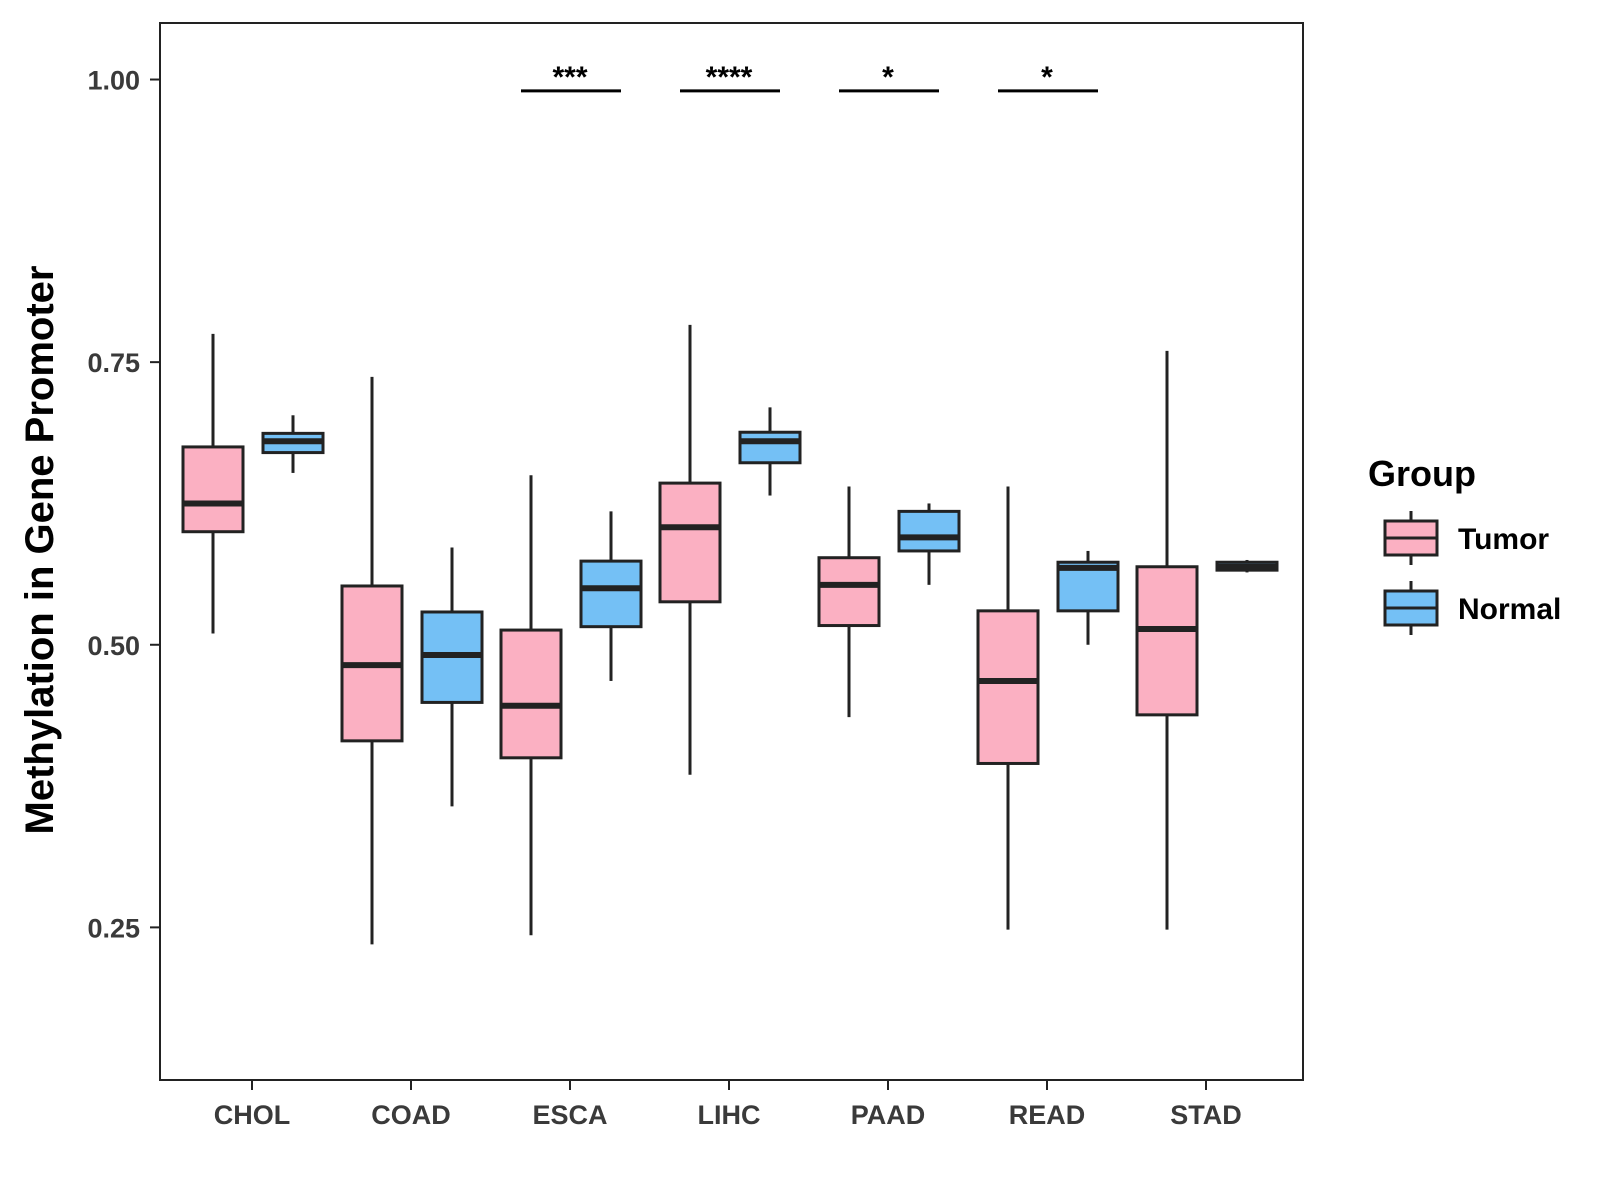  I want to click on x-tick-label: CHOL, so click(252, 1115).